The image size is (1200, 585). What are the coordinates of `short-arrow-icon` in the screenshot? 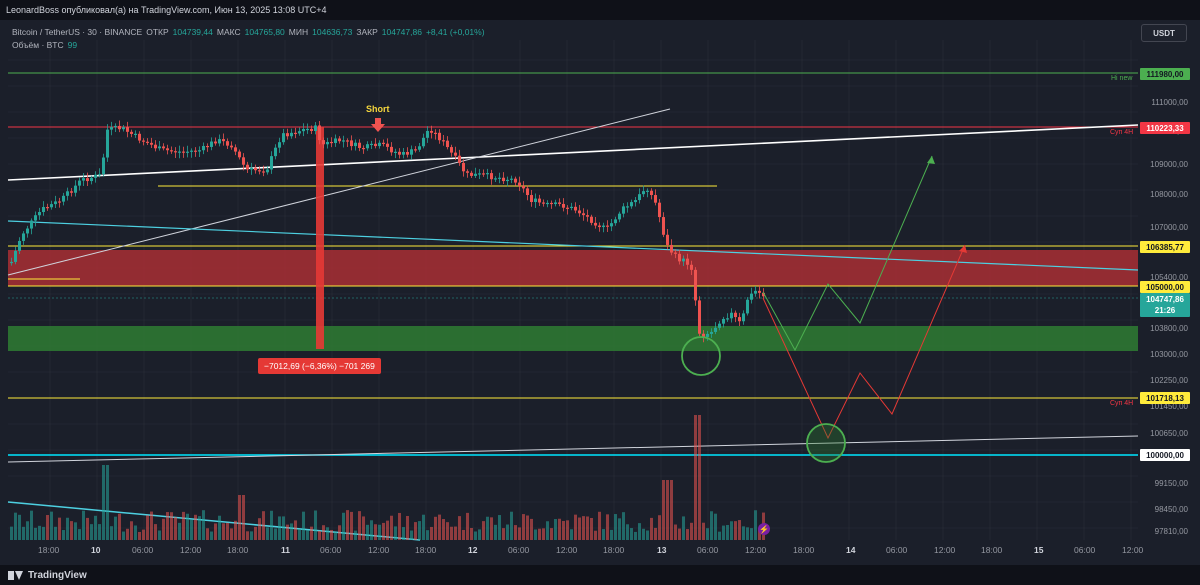 It's located at (378, 125).